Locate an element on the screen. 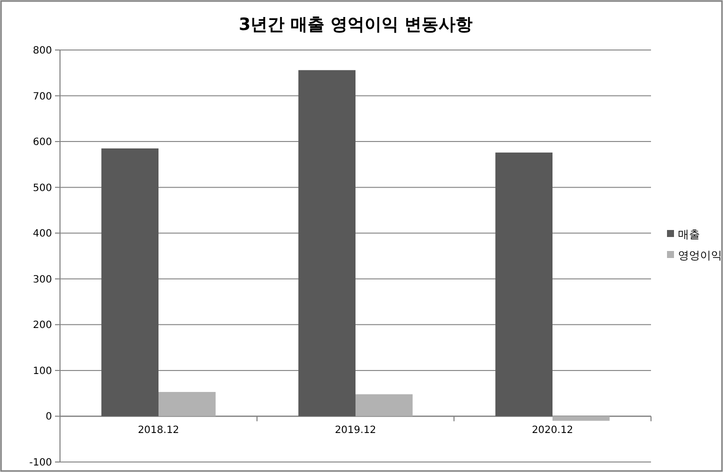  y-tick-label: 600 is located at coordinates (42, 142).